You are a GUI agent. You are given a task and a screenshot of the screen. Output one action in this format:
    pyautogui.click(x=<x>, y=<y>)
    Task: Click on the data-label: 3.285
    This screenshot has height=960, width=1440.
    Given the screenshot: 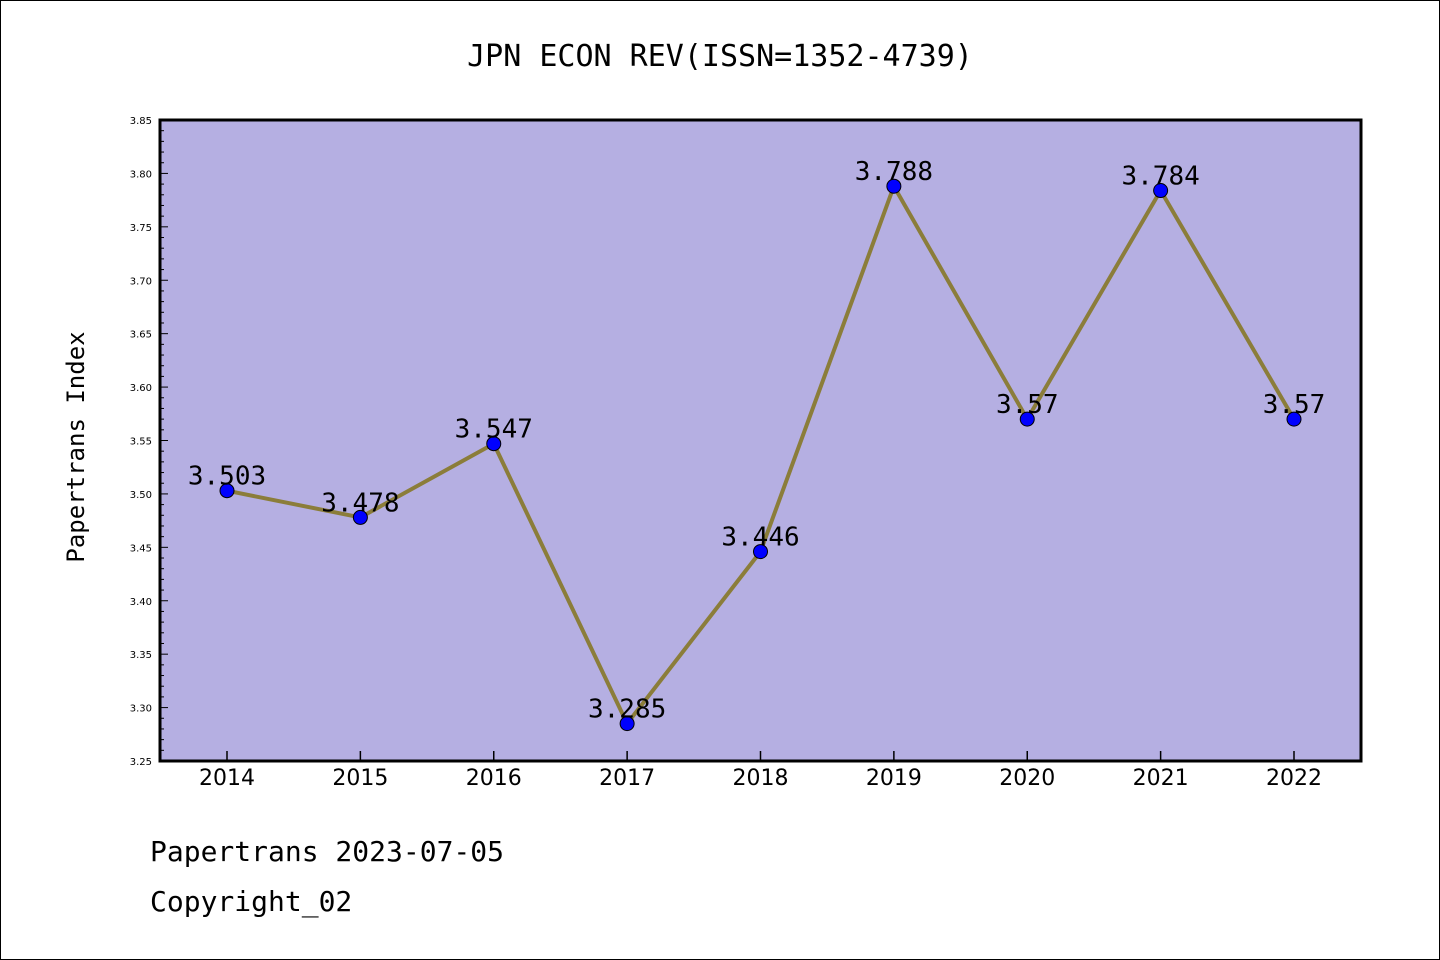 What is the action you would take?
    pyautogui.click(x=627, y=710)
    